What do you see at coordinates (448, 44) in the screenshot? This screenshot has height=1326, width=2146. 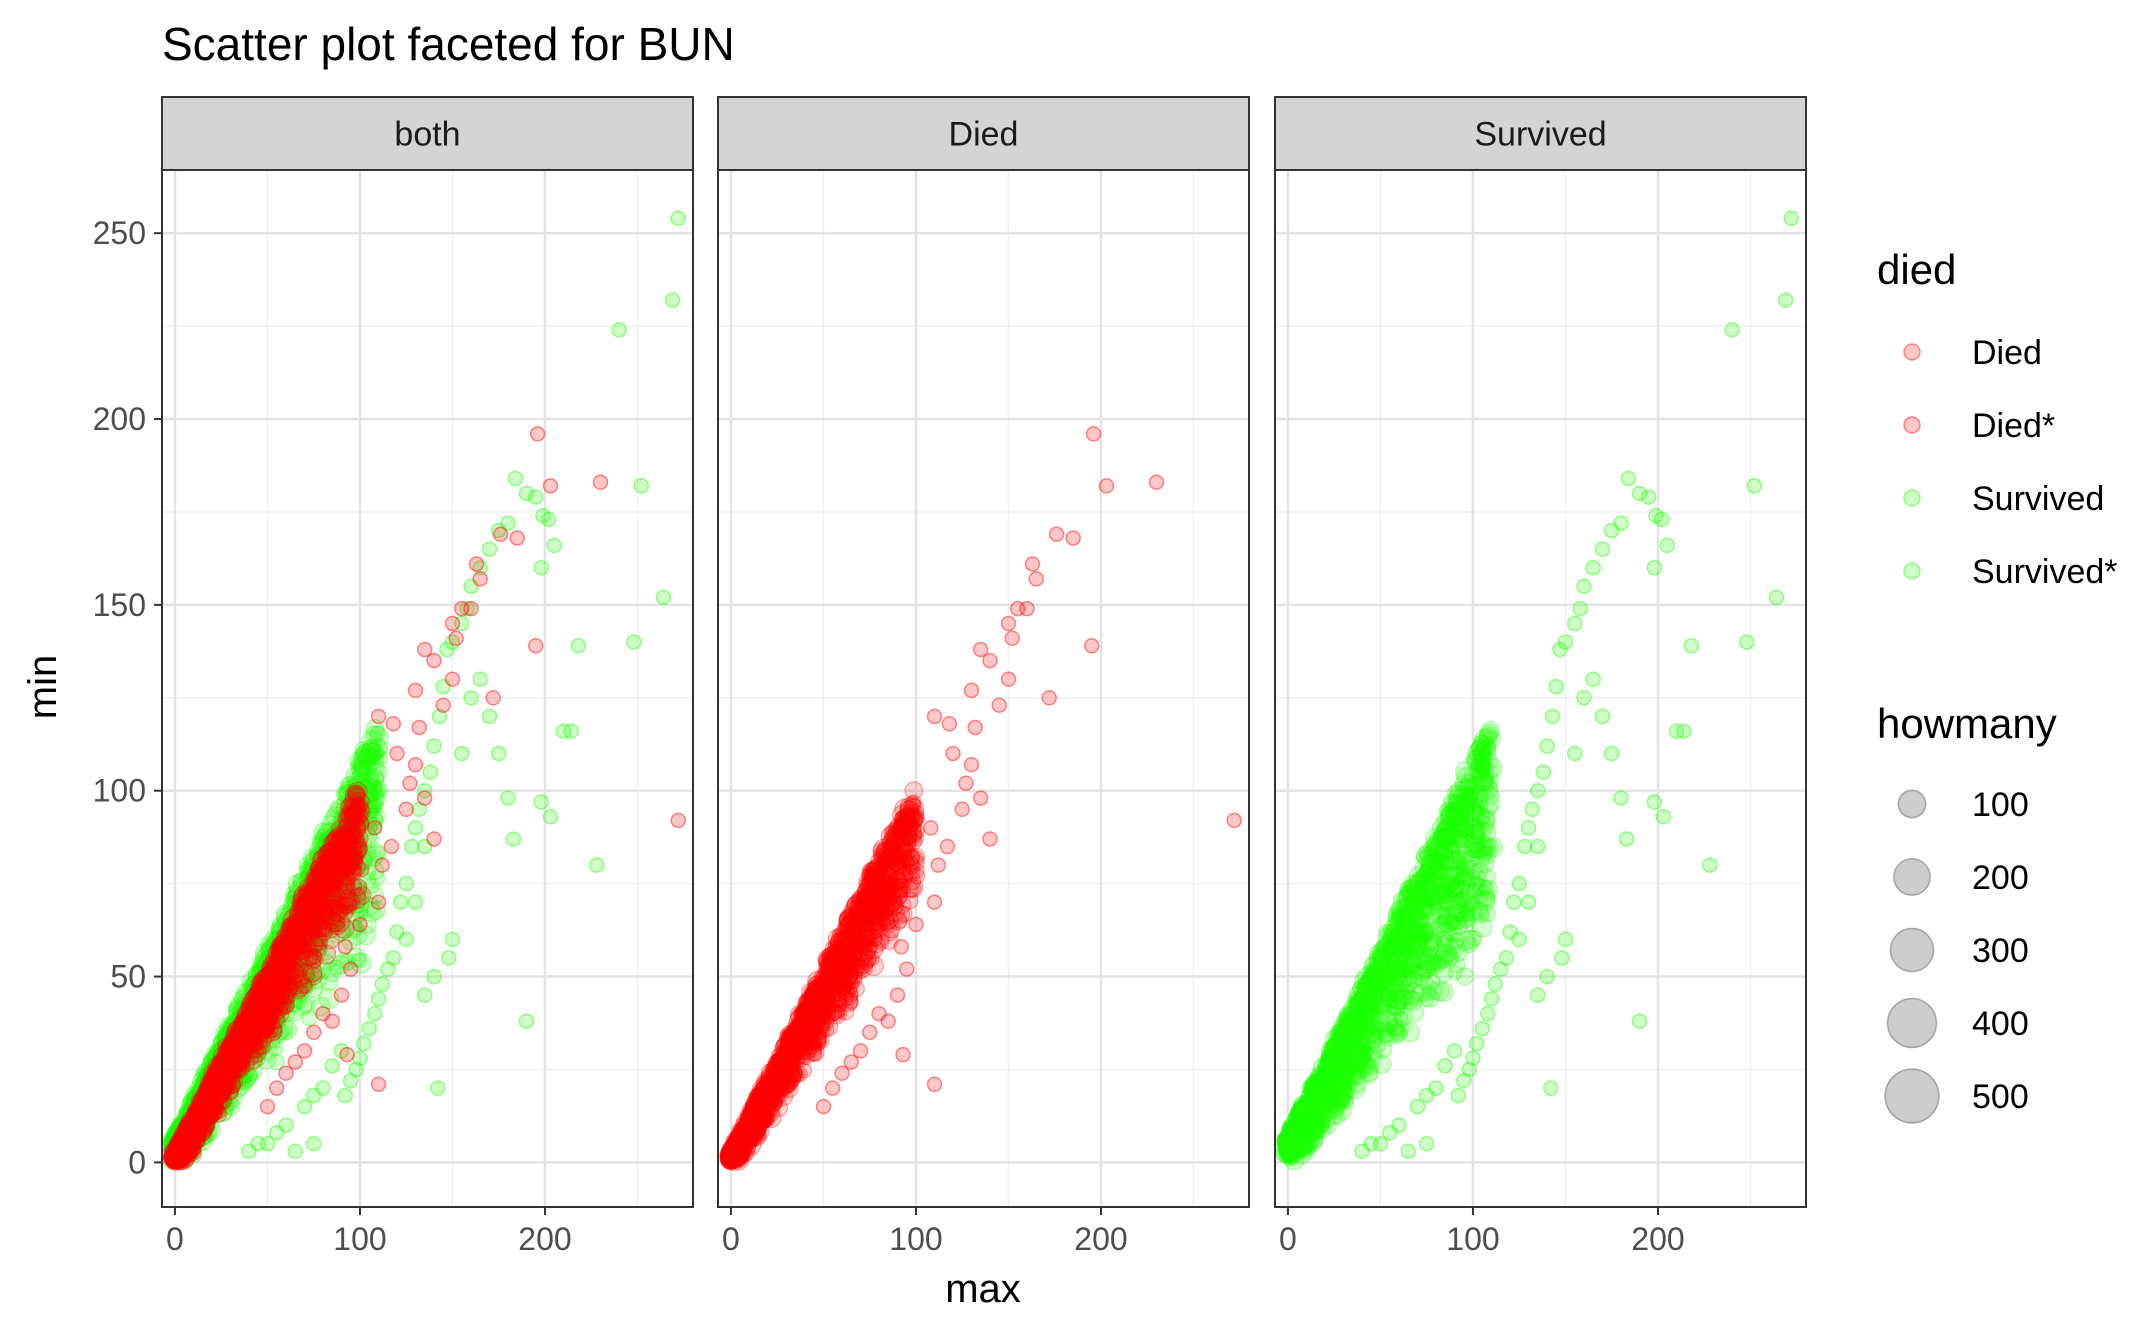 I see `chart-title: Scatter plot faceted for BUN` at bounding box center [448, 44].